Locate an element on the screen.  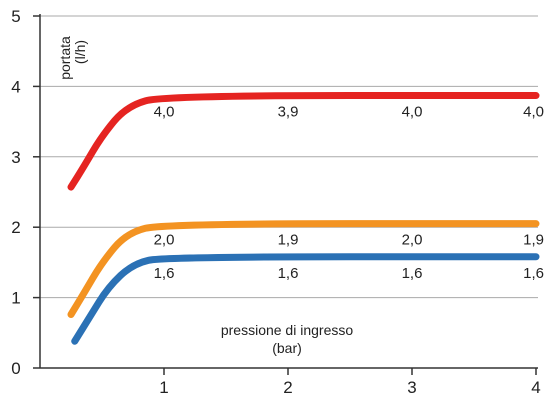
x-axis-label-line1: pressione di ingresso is located at coordinates (287, 330).